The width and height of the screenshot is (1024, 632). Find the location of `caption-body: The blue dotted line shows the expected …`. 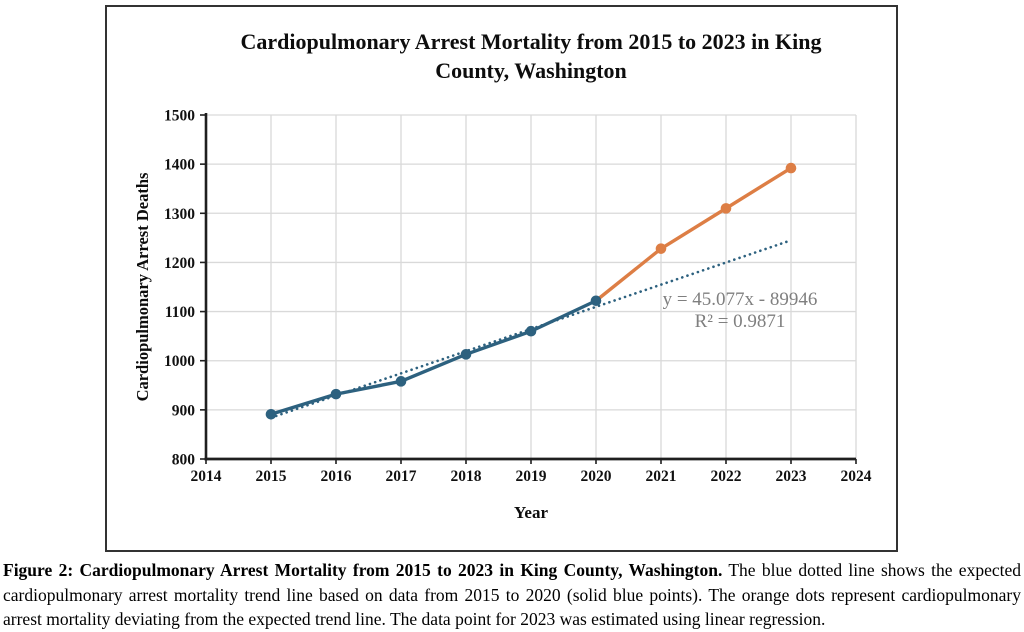

caption-body: The blue dotted line shows the expected … is located at coordinates (512, 594).